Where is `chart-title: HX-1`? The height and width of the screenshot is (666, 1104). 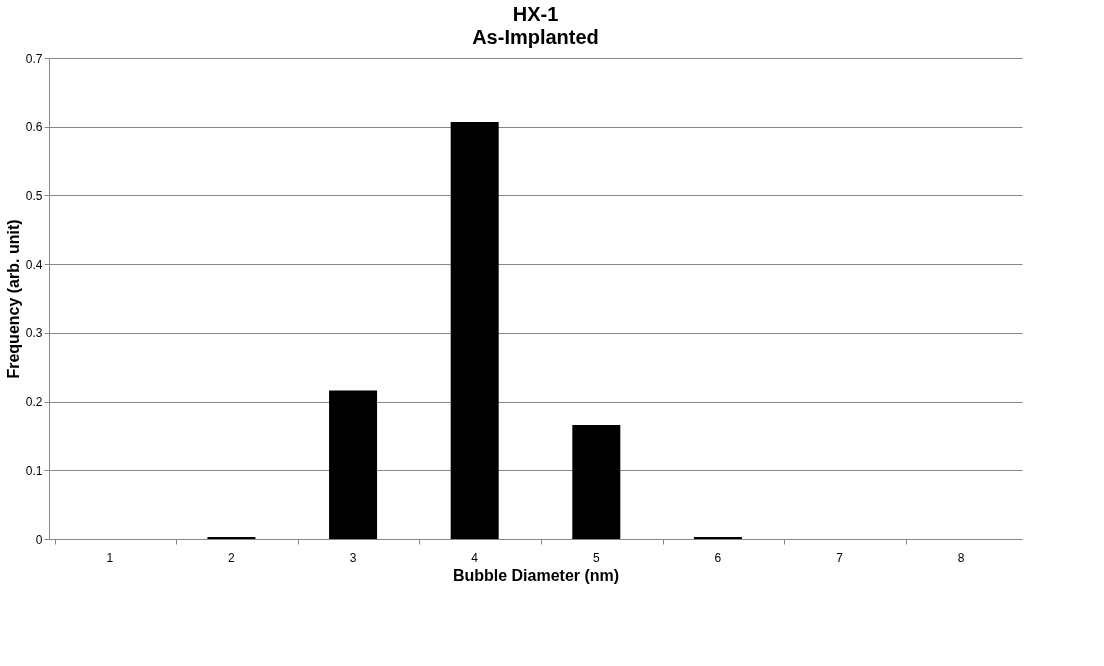
chart-title: HX-1 is located at coordinates (535, 14).